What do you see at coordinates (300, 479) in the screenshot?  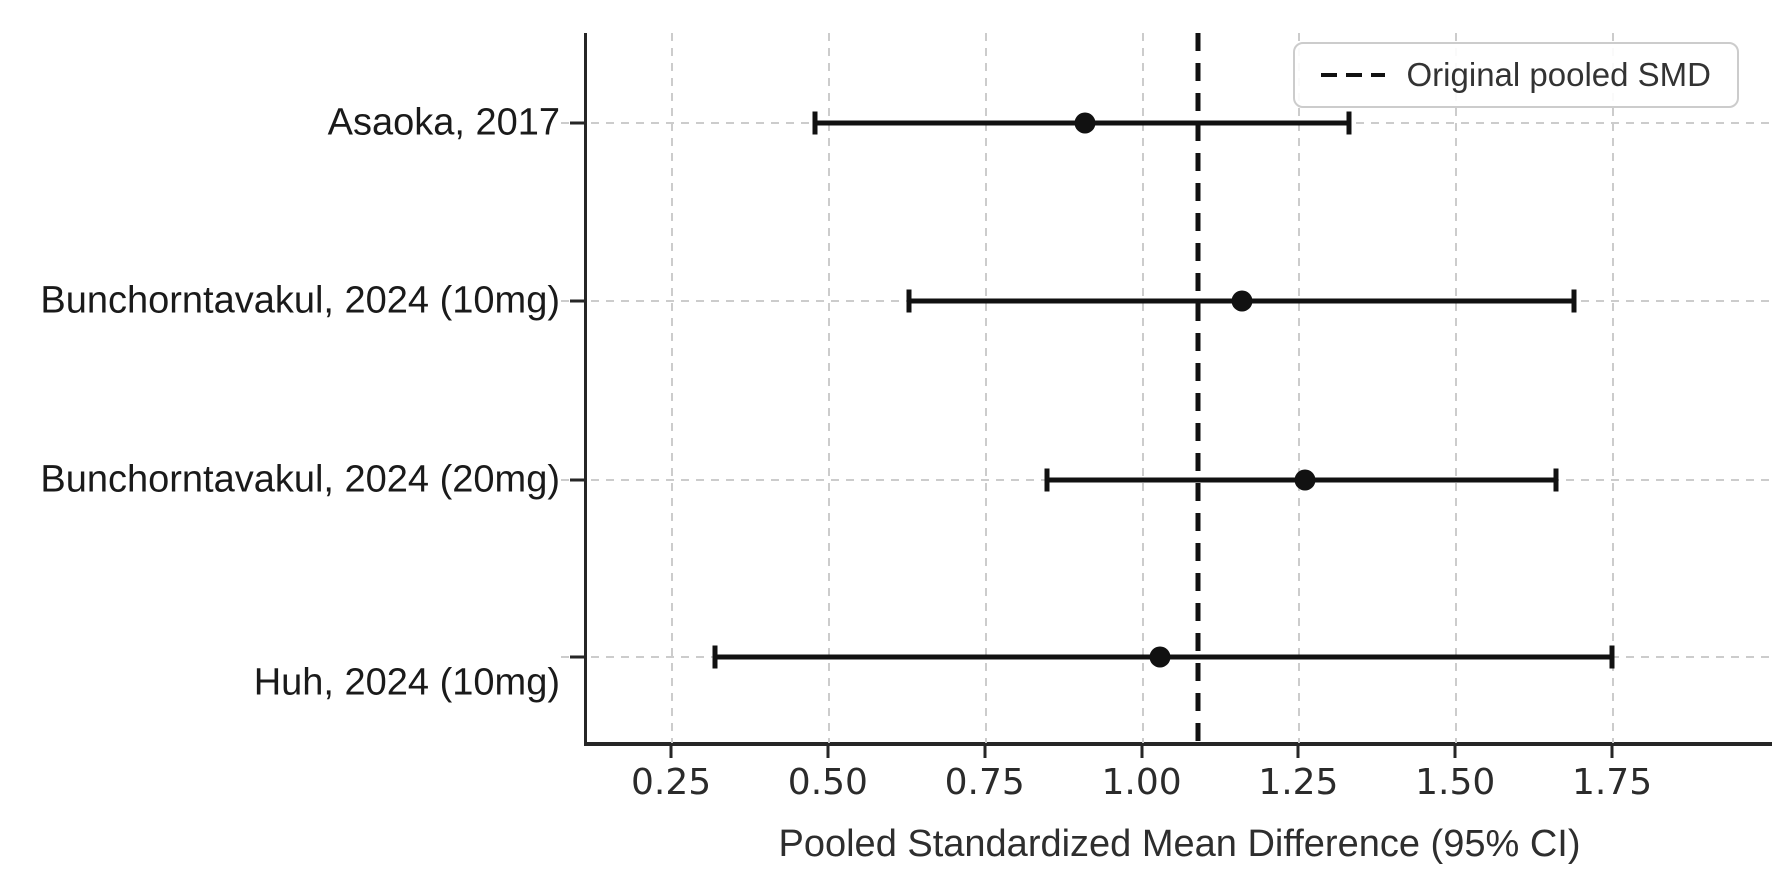 I see `y-axis-label: Bunchorntavakul, 2024 (20mg)` at bounding box center [300, 479].